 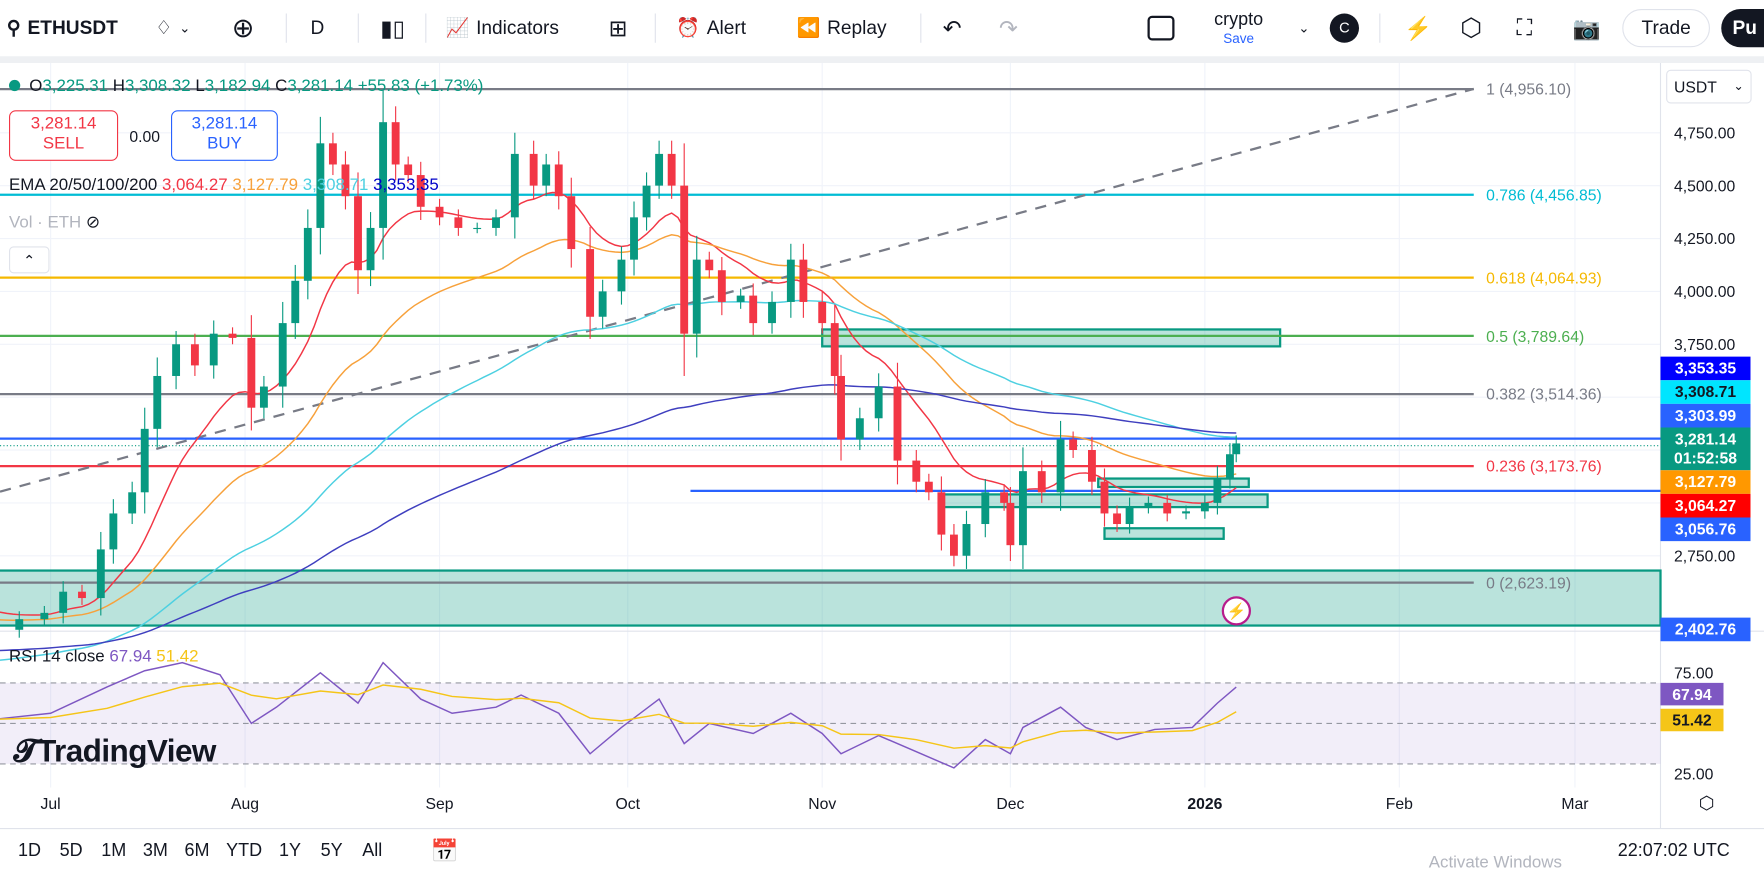 What do you see at coordinates (1525, 28) in the screenshot?
I see `fullscreen-button: ⛶` at bounding box center [1525, 28].